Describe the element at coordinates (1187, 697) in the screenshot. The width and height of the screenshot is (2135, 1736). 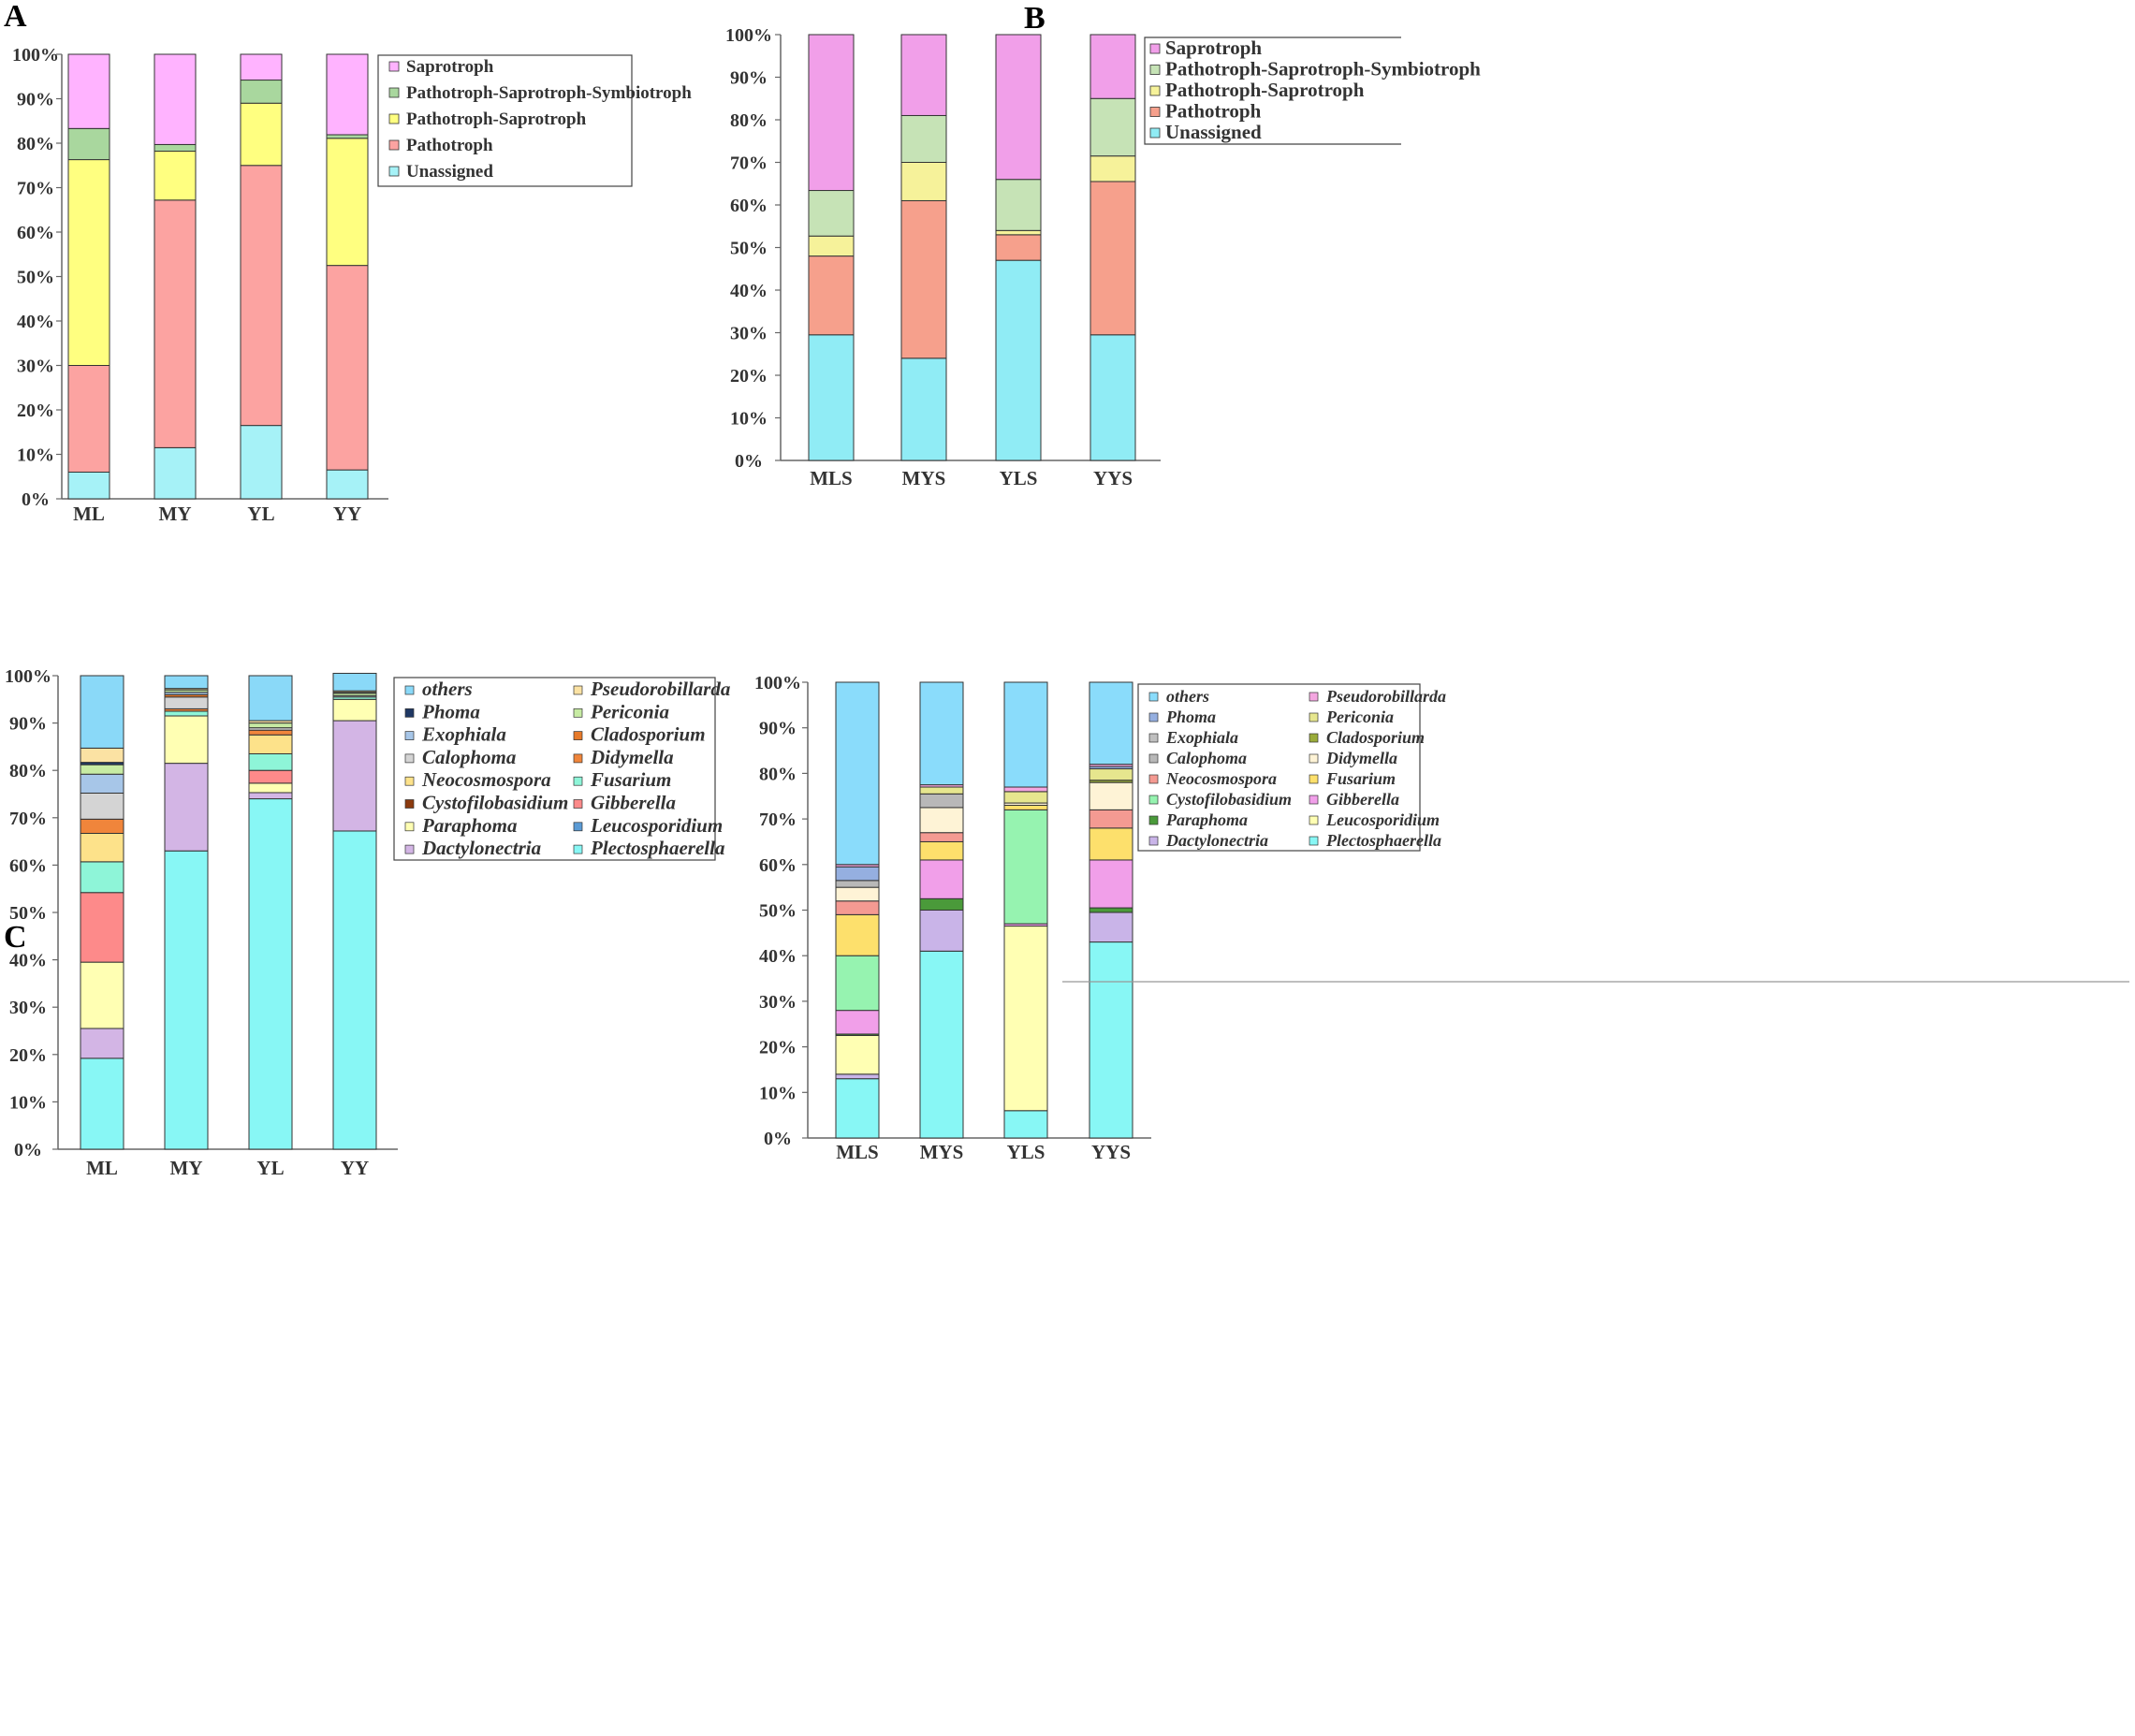
I see `chart-d-legend-label-others: others` at that location.